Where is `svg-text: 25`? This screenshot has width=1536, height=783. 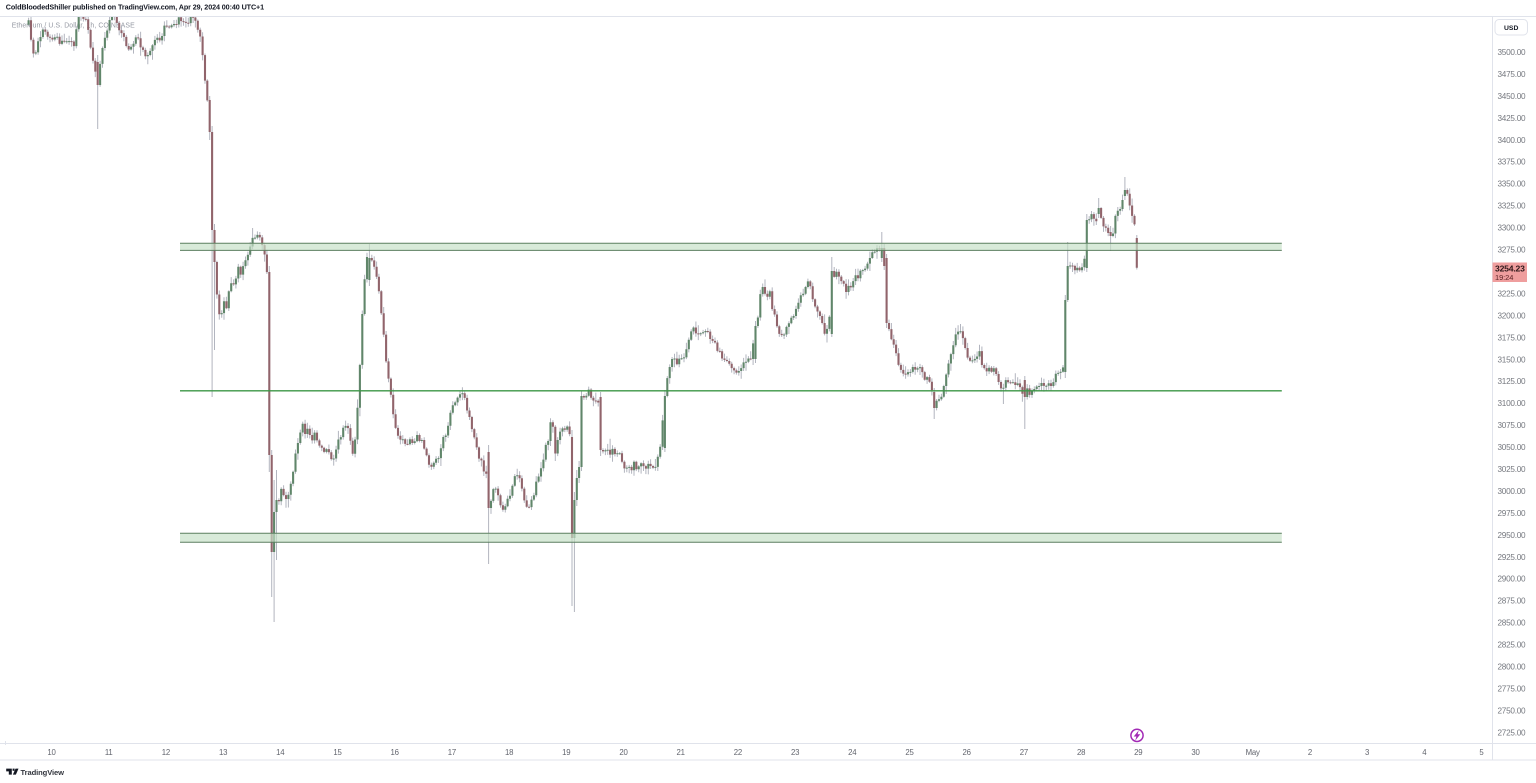
svg-text: 25 is located at coordinates (909, 752).